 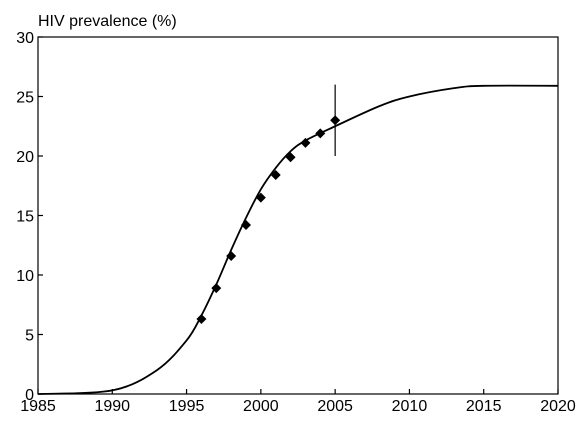 What do you see at coordinates (261, 406) in the screenshot?
I see `x-tick-label: 2000` at bounding box center [261, 406].